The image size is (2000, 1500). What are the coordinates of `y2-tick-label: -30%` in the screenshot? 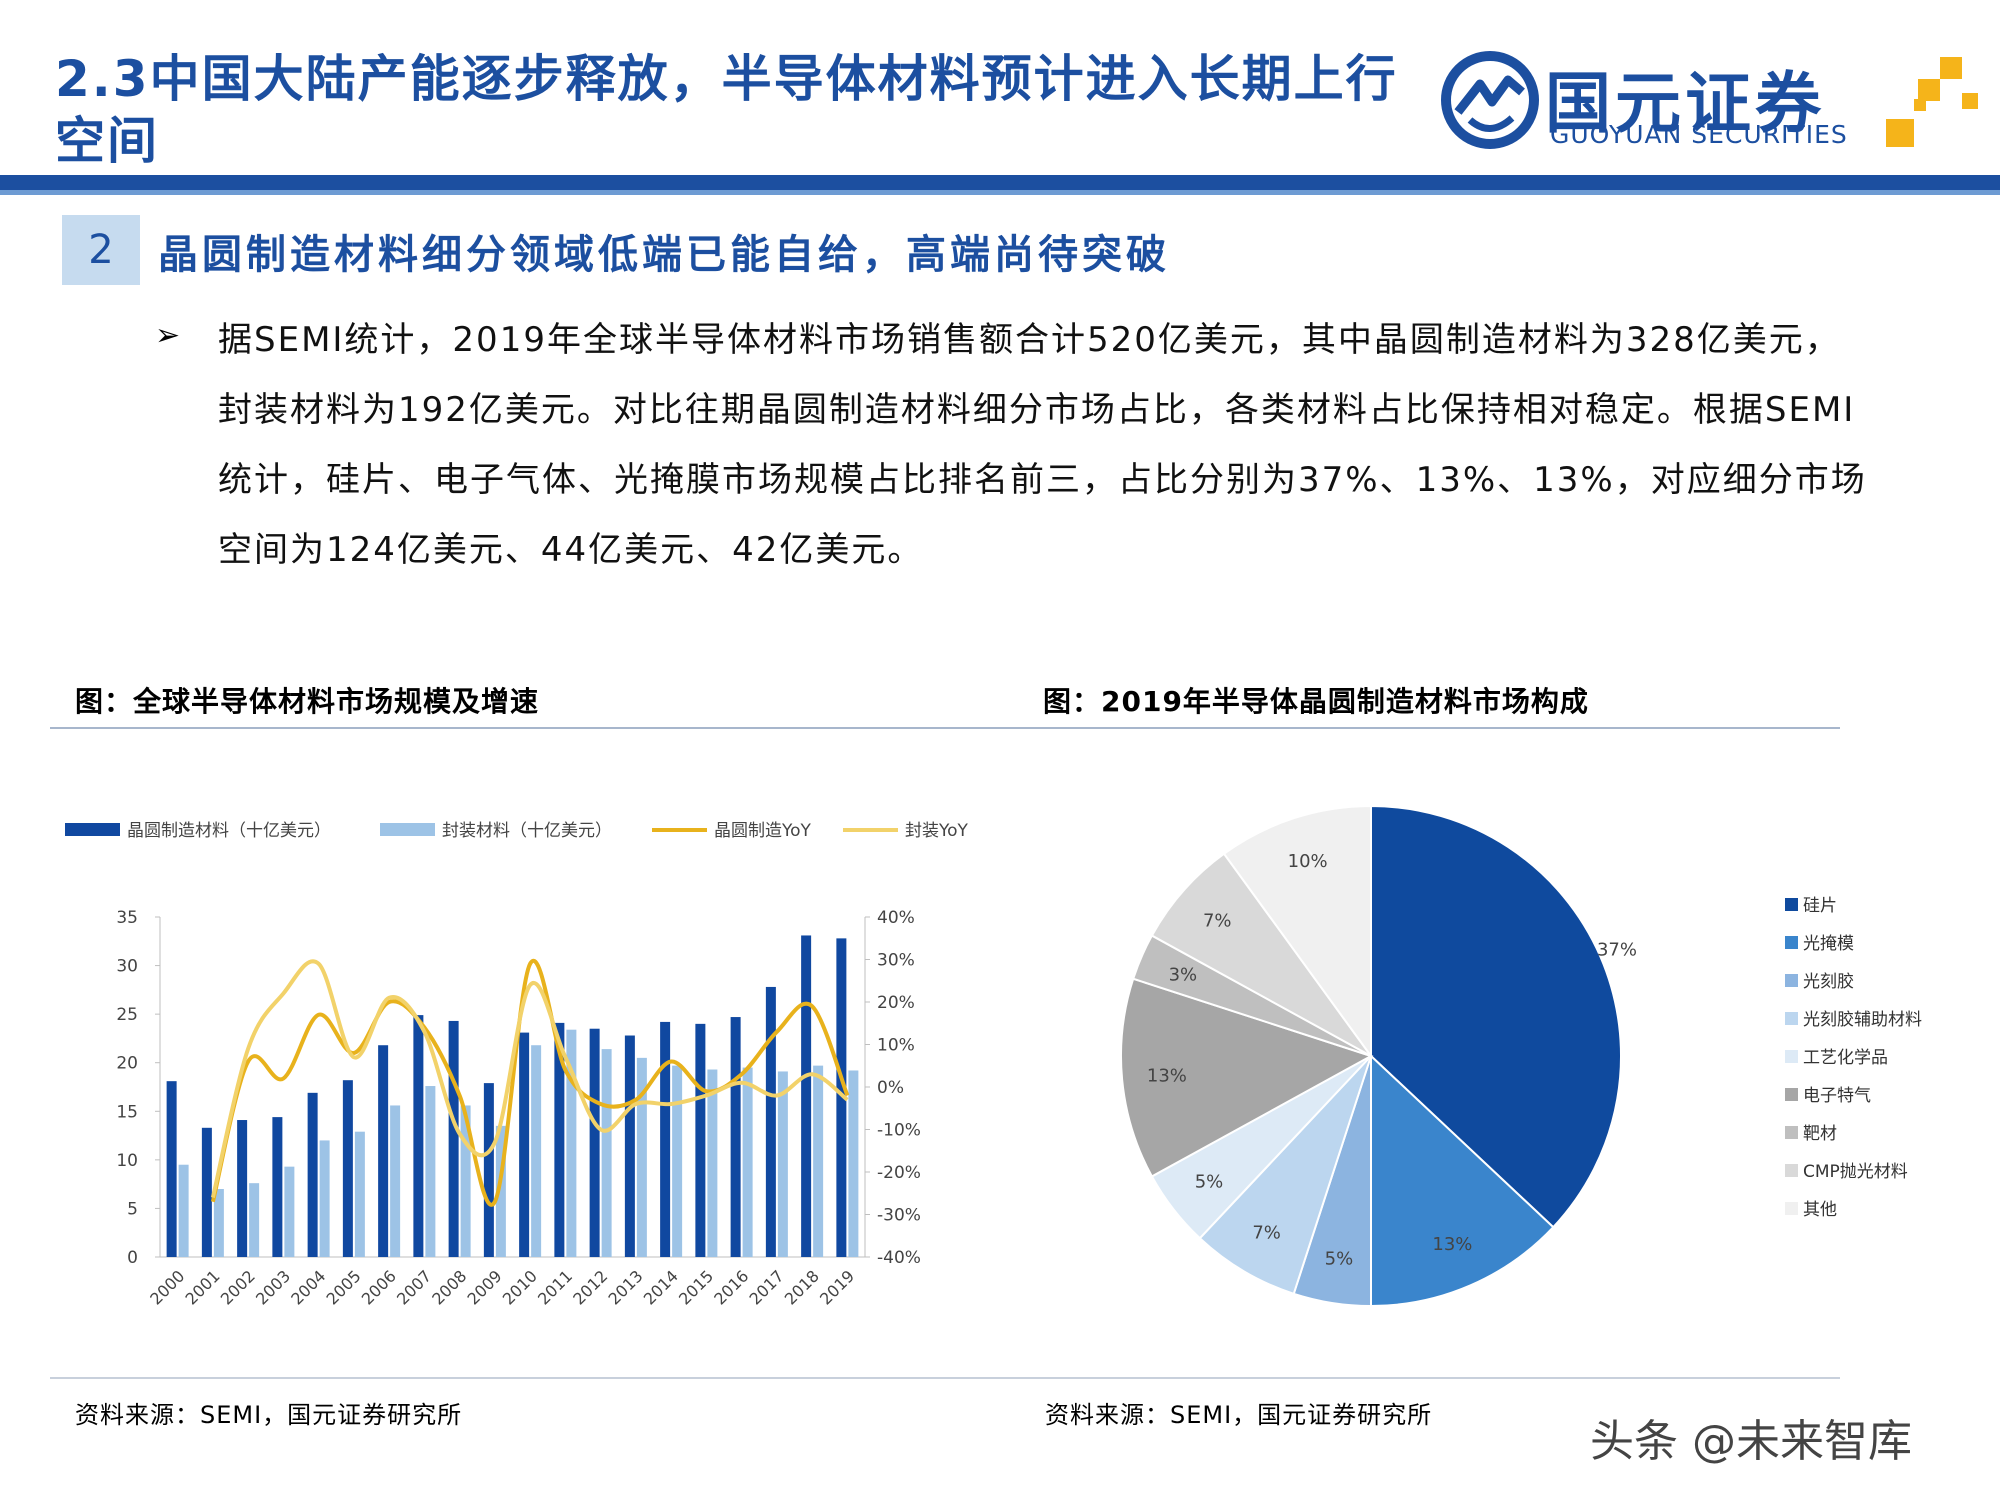 It's located at (899, 1216).